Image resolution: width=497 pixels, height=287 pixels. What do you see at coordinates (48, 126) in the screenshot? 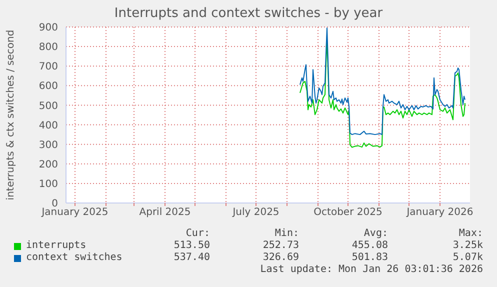
I see `y-tick-label: 400` at bounding box center [48, 126].